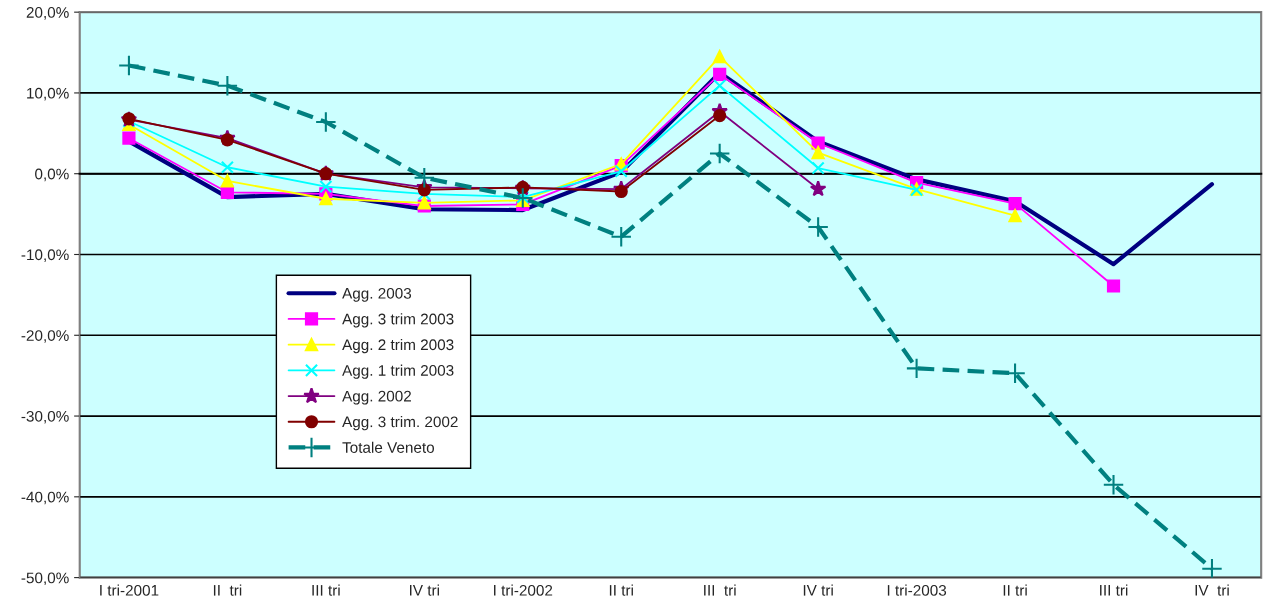 Image resolution: width=1265 pixels, height=608 pixels. What do you see at coordinates (398, 320) in the screenshot?
I see `legend-label: Agg. 3 trim 2003` at bounding box center [398, 320].